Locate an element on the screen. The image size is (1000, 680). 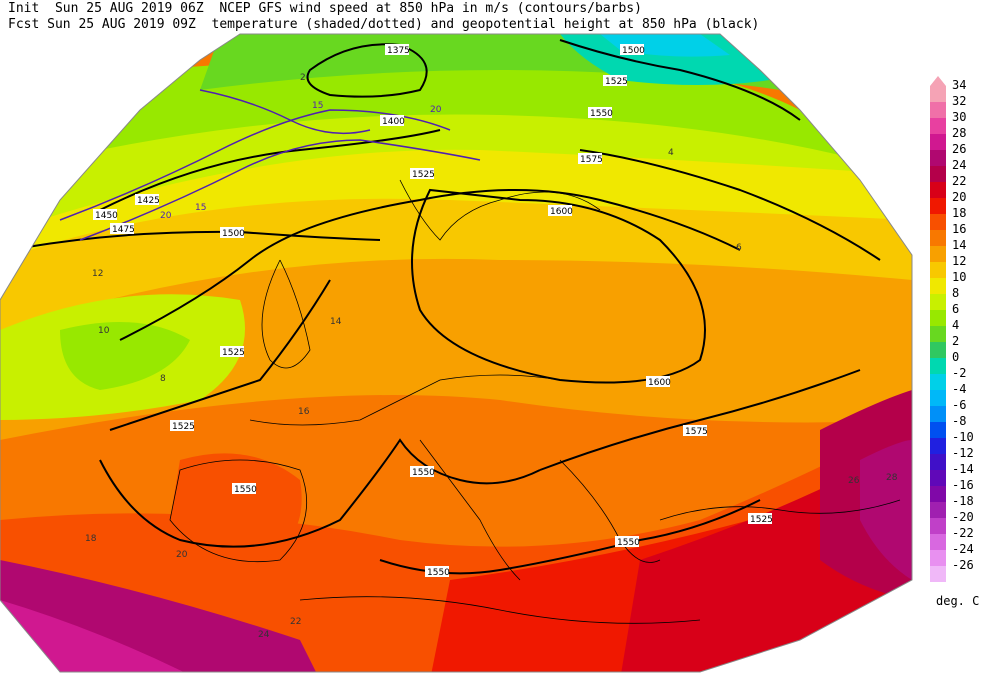
legend-label: 14 is located at coordinates (959, 245).